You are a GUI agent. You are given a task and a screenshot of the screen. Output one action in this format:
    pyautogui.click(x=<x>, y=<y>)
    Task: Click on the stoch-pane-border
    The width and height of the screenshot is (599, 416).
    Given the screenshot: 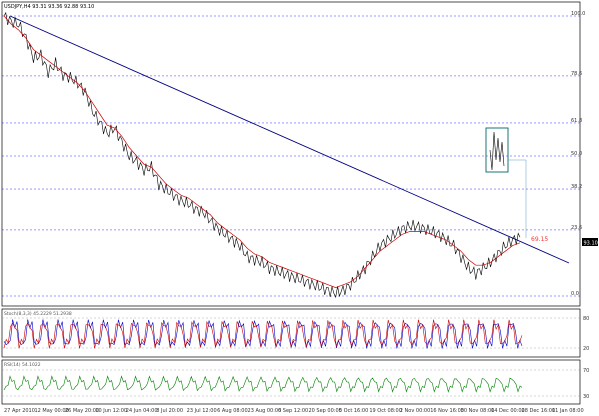 What is the action you would take?
    pyautogui.click(x=291, y=333)
    